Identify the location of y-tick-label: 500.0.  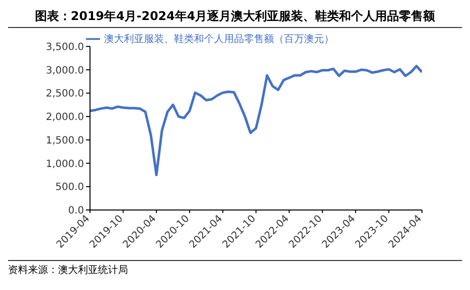
(69, 188).